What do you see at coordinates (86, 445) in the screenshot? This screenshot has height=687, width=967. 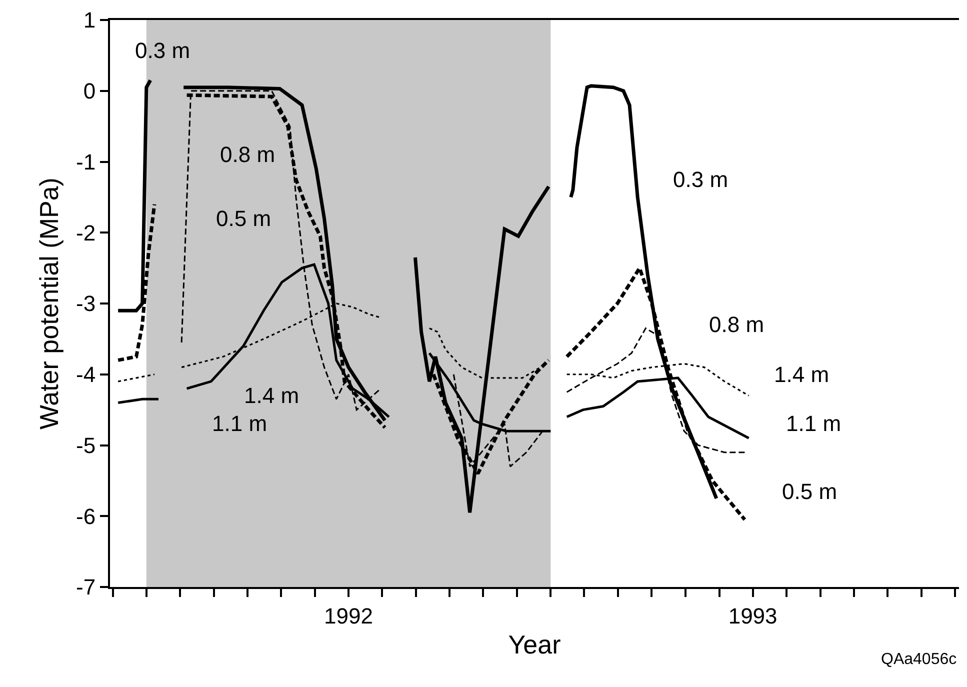 I see `y-tick-label: -5` at bounding box center [86, 445].